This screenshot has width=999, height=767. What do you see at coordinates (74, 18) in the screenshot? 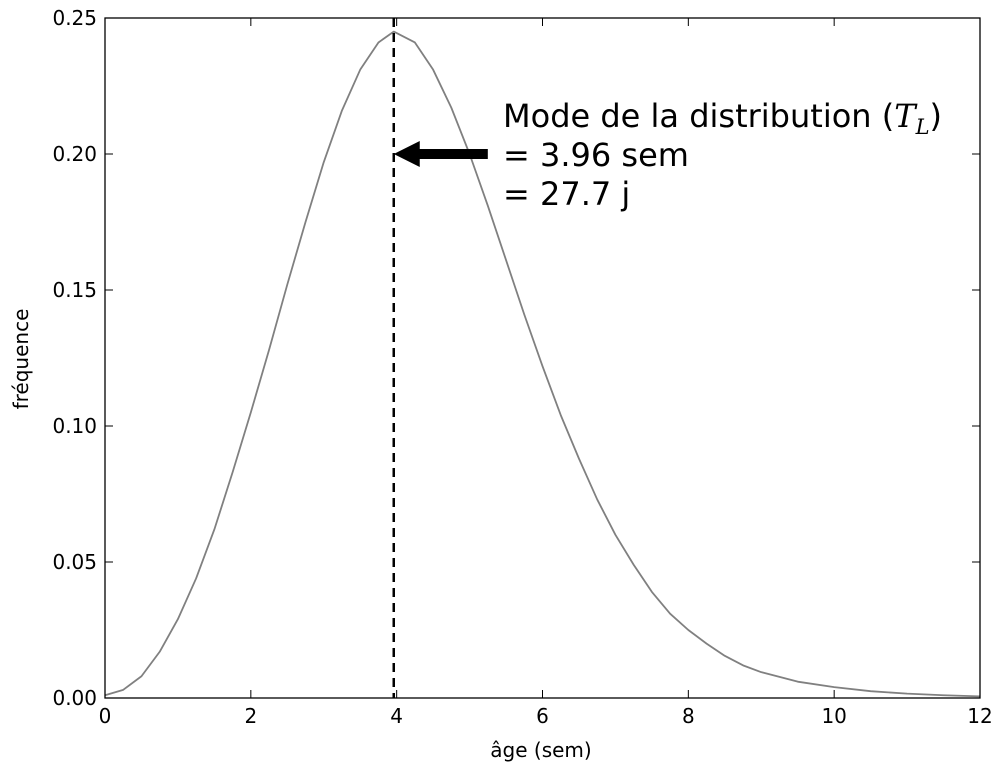
I see `y-tick-label: 0.25` at bounding box center [74, 18].